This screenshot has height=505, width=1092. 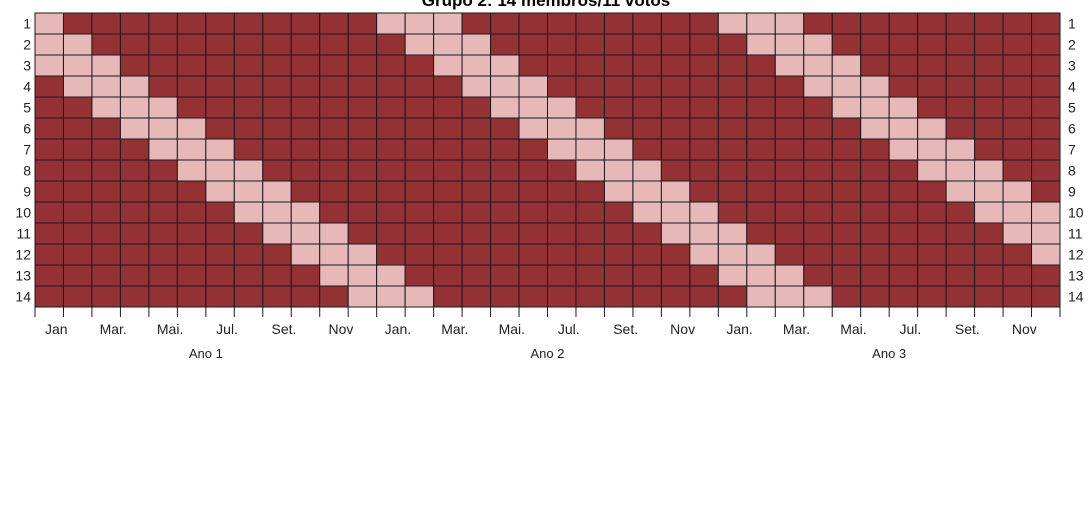 I want to click on x-tick-label: Mai., so click(x=170, y=329).